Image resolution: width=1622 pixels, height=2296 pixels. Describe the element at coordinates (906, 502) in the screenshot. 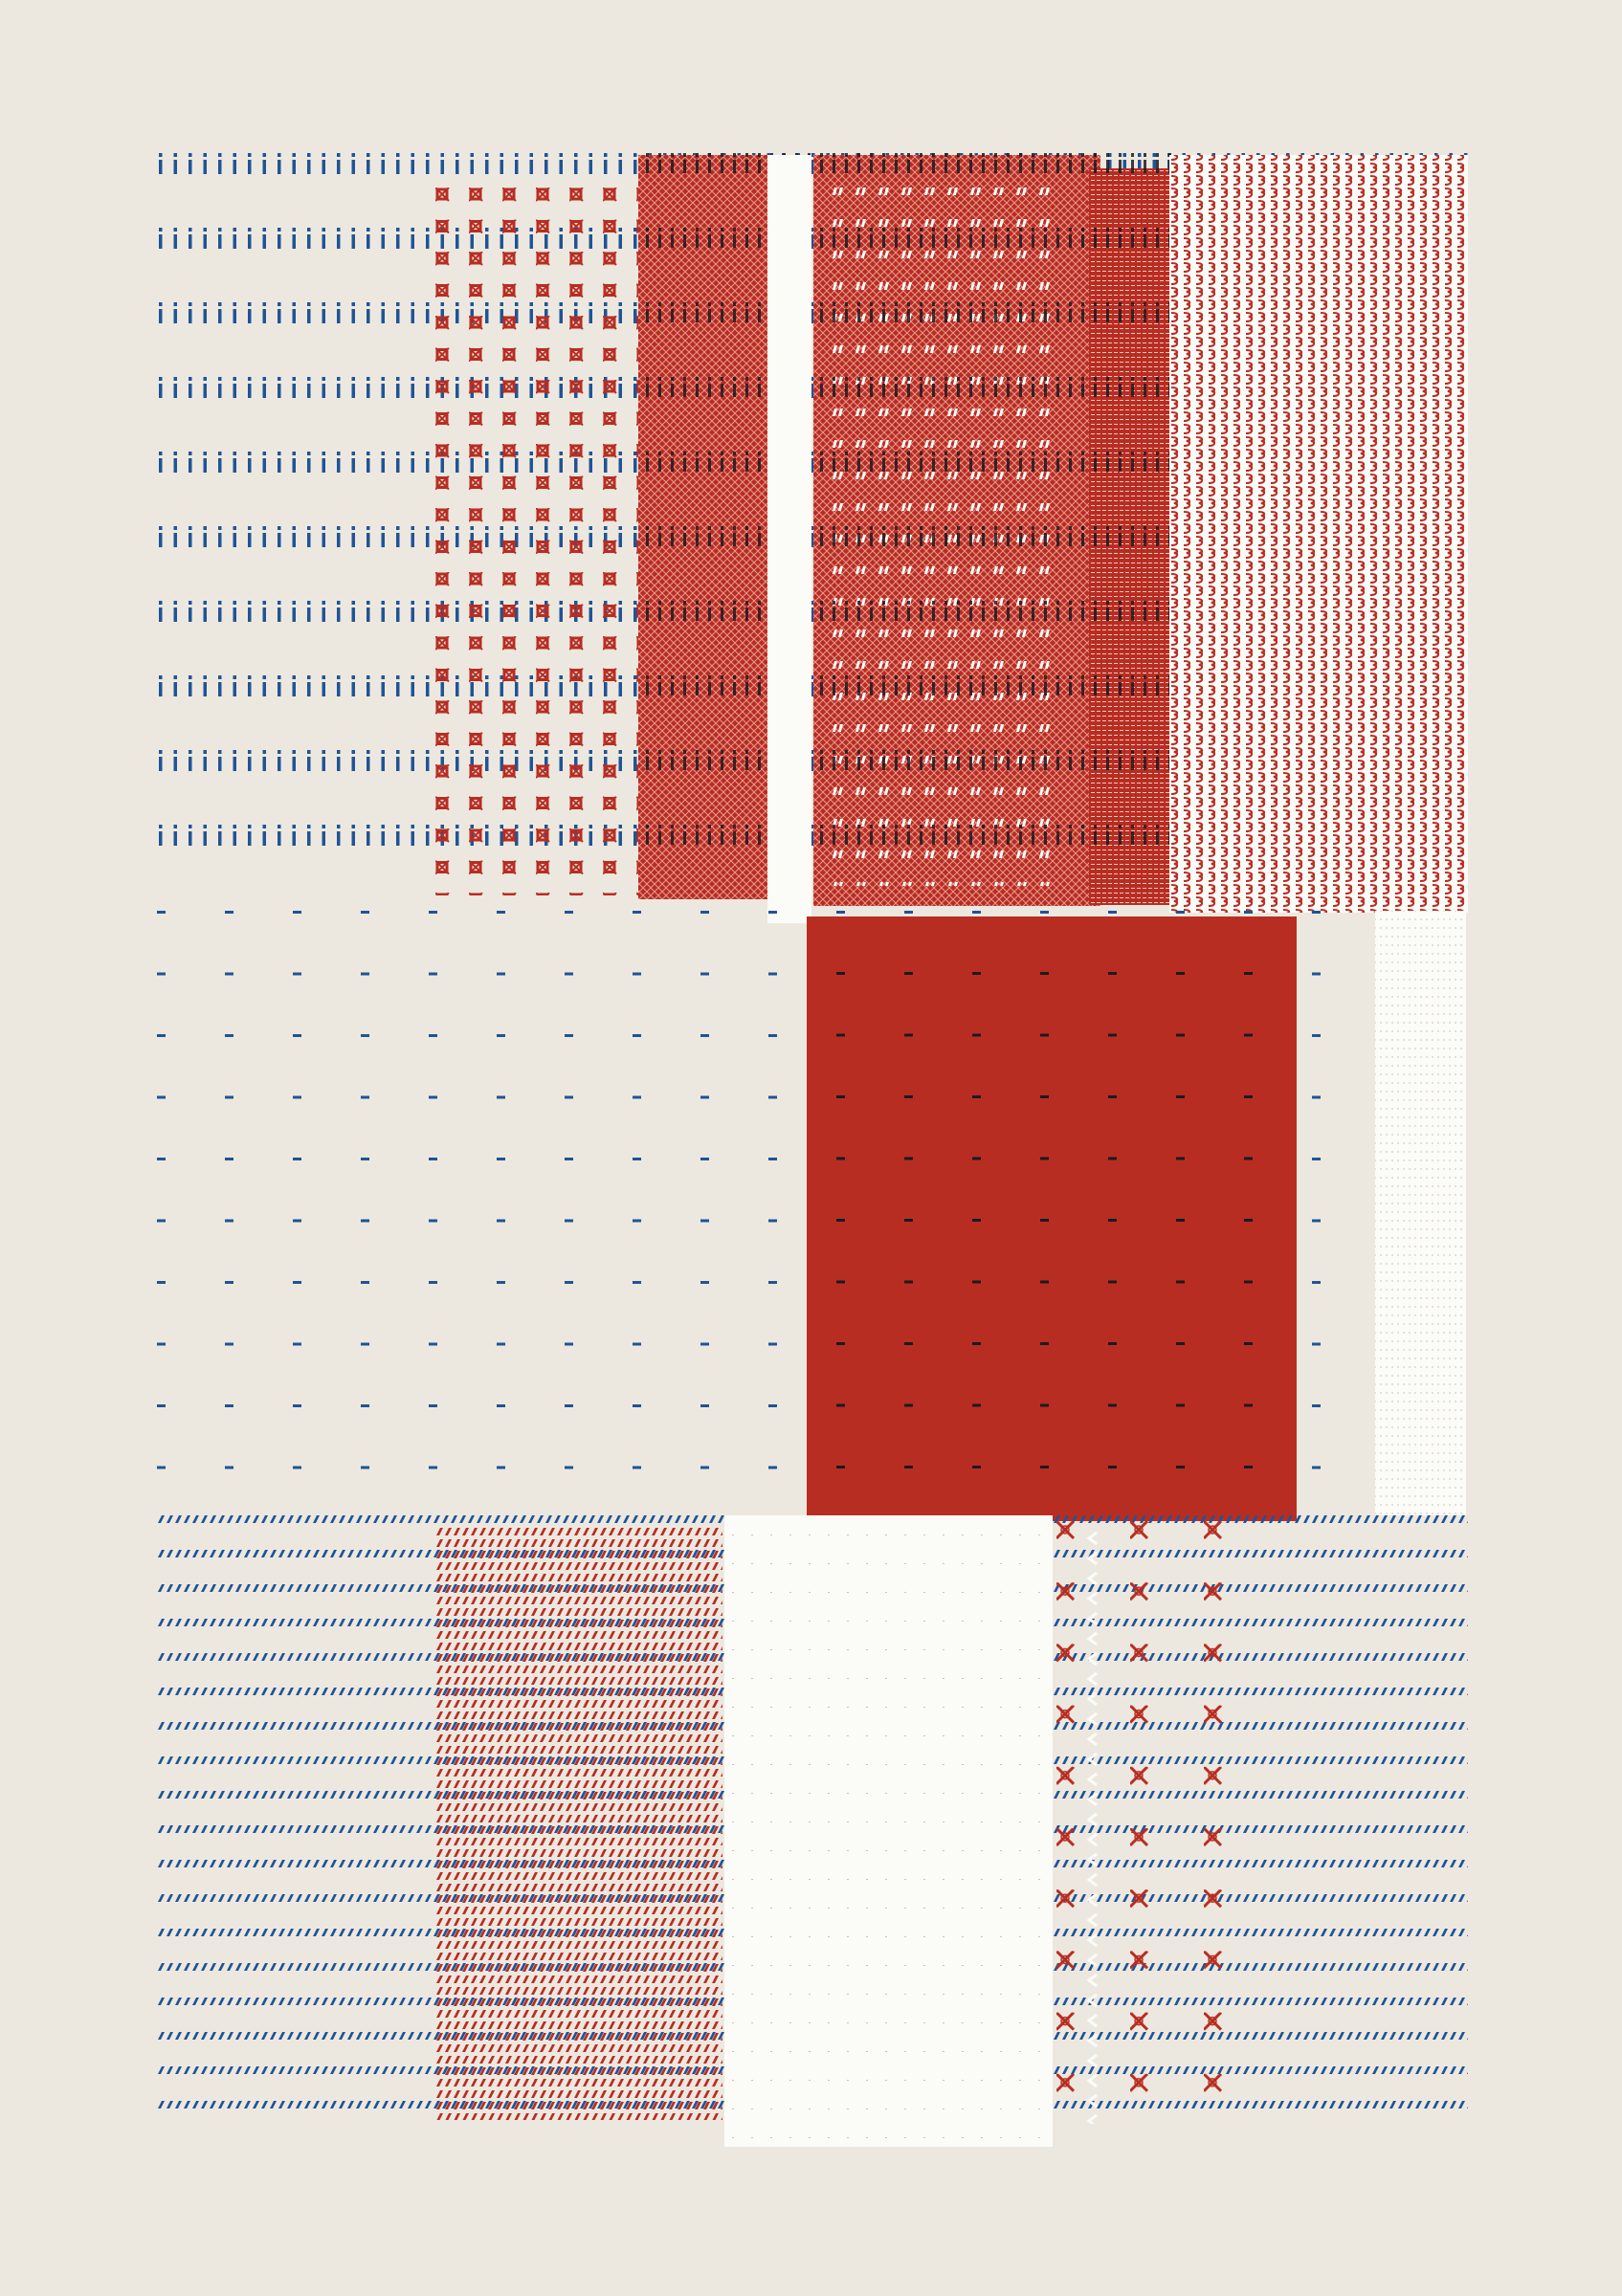

I see `dark-i-rows-overlay` at that location.